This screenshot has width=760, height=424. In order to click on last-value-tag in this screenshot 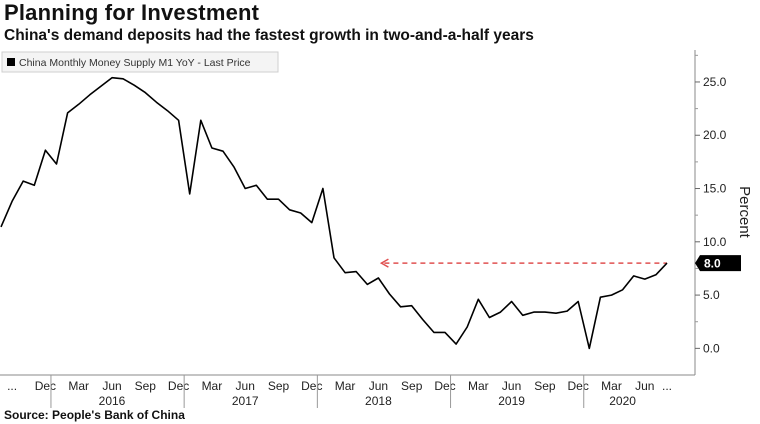, I will do `click(718, 263)`.